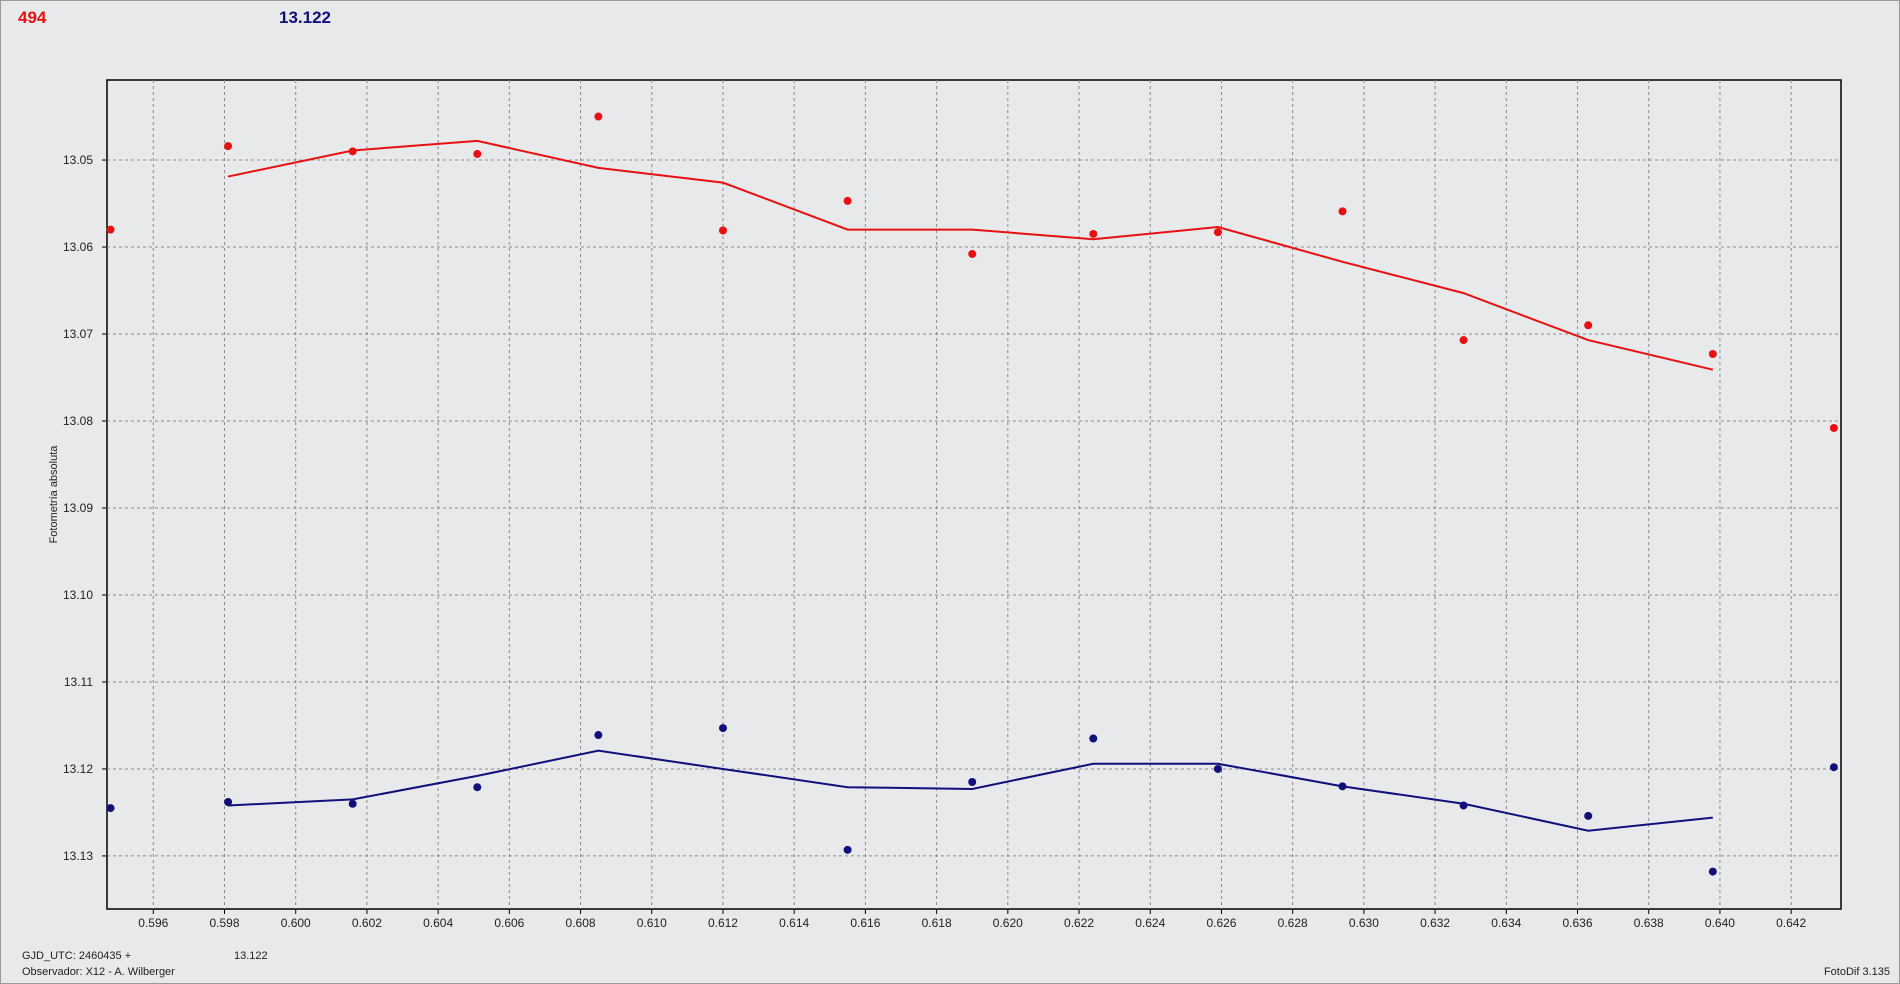  Describe the element at coordinates (438, 923) in the screenshot. I see `x-tick-label: 0.604` at that location.